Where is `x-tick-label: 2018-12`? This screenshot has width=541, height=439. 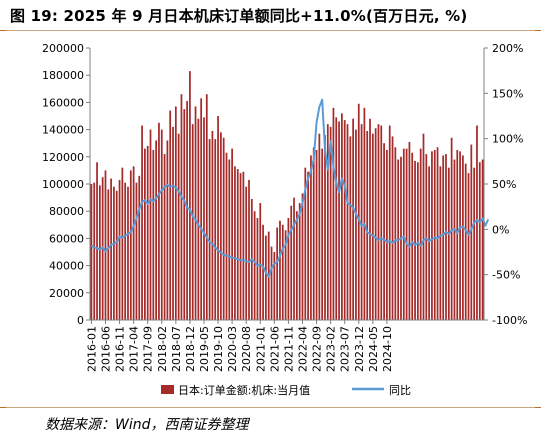
x-tick-label: 2018-12 is located at coordinates (190, 349).